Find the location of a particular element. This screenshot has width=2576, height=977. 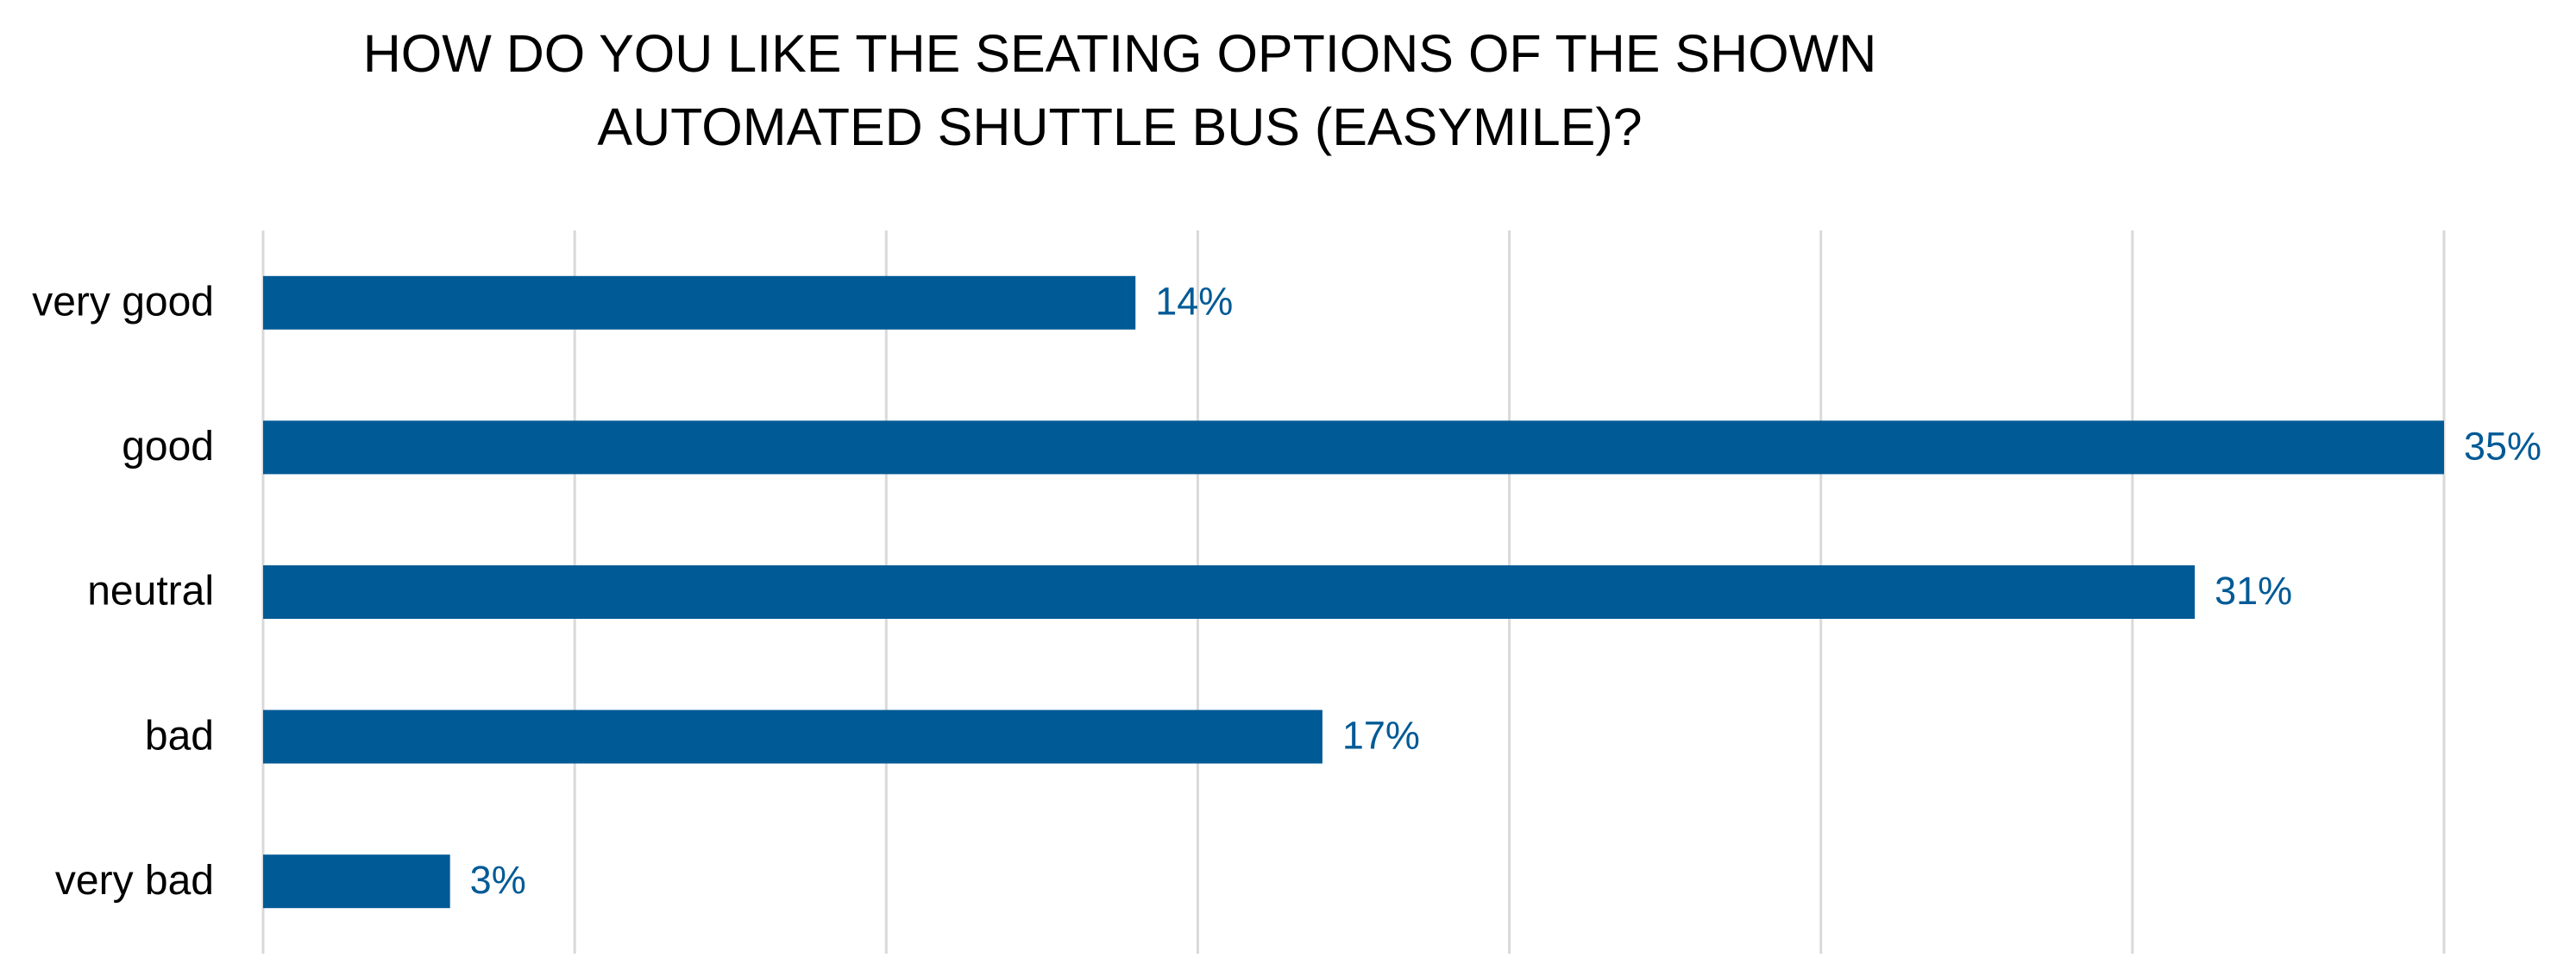

value-label: 35% is located at coordinates (2502, 446).